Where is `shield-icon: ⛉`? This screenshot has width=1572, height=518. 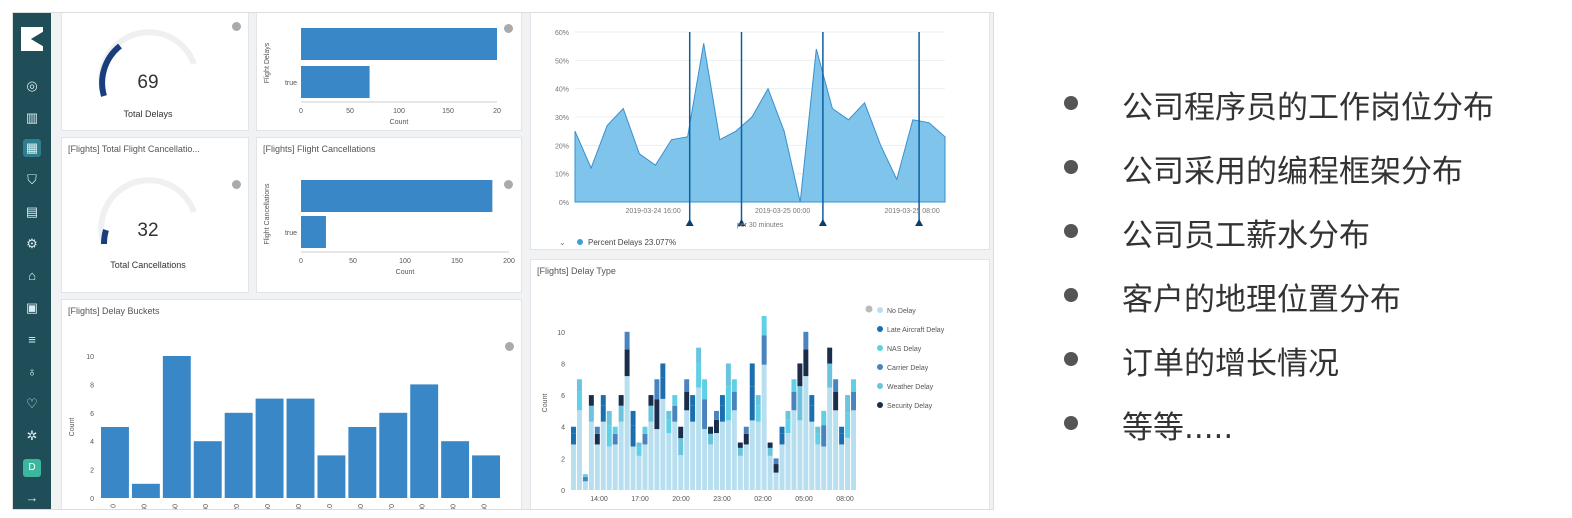 shield-icon: ⛉ is located at coordinates (32, 179).